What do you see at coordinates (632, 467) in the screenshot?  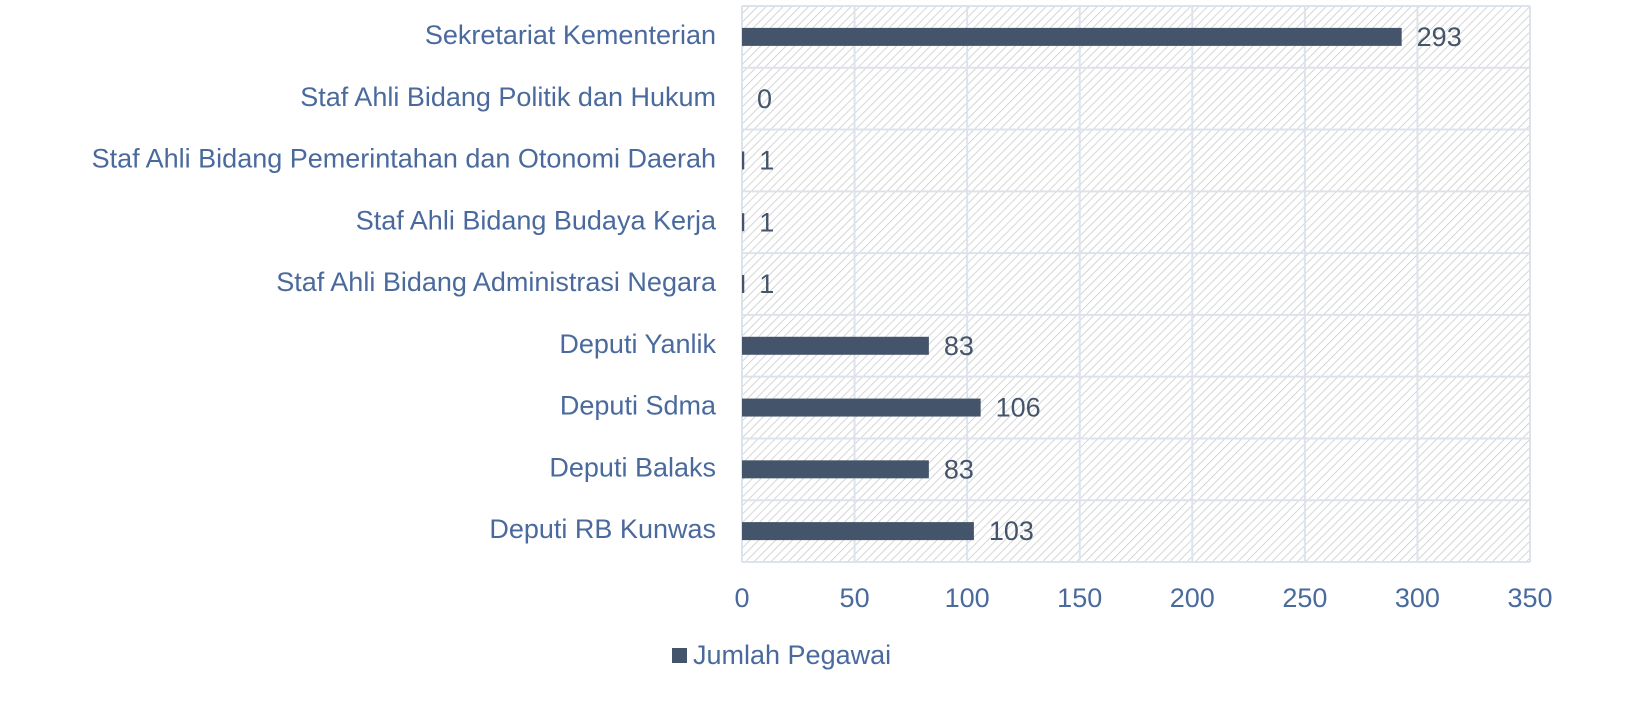 I see `y-tick-label: Deputi Balaks` at bounding box center [632, 467].